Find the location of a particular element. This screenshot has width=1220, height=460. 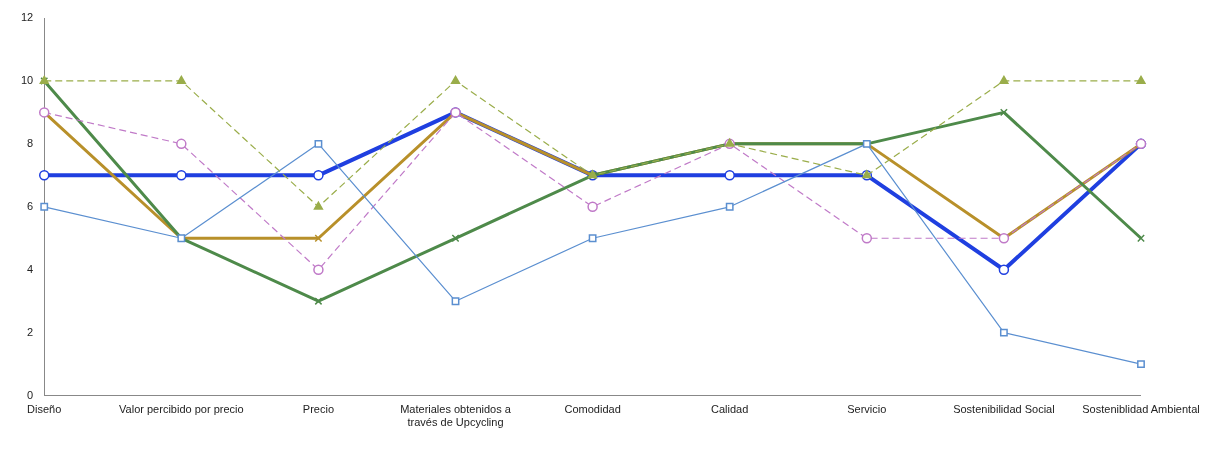

x-tick-label: Diseño is located at coordinates (44, 409).